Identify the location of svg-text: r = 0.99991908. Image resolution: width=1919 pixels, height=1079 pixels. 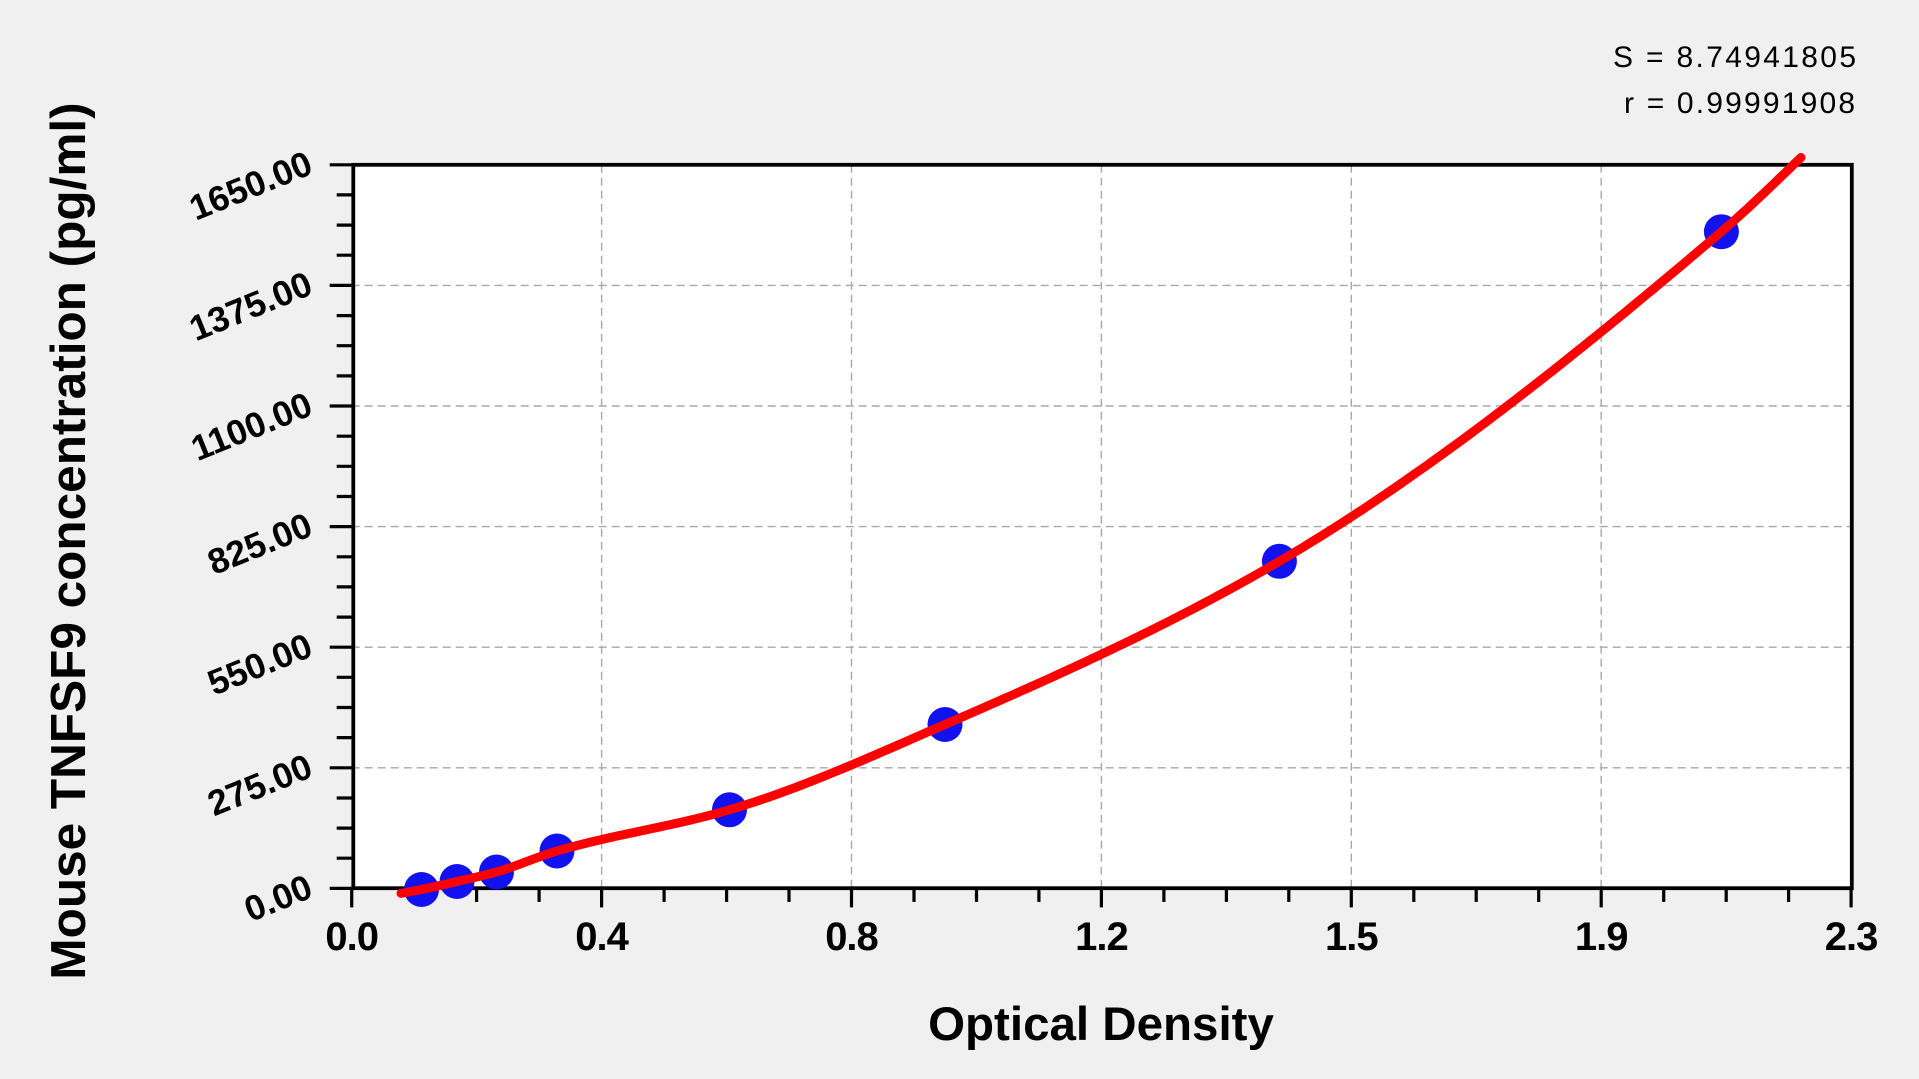
(1739, 103).